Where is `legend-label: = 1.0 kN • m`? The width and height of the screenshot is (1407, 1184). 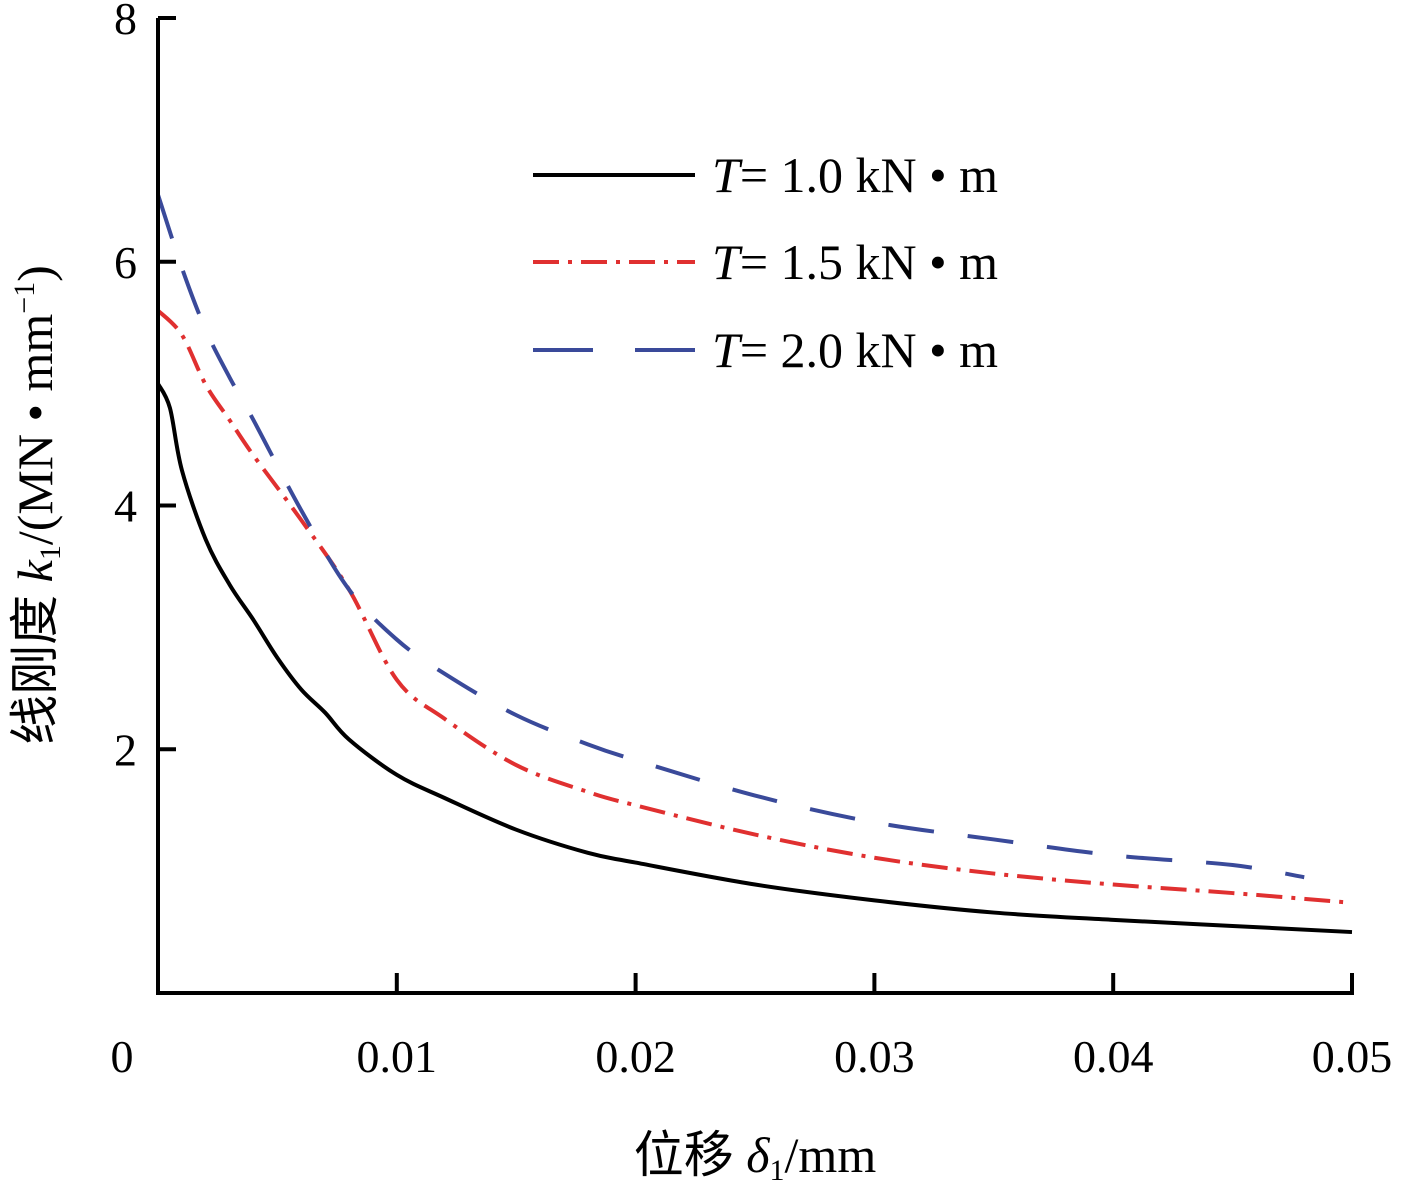 legend-label: = 1.0 kN • m is located at coordinates (869, 175).